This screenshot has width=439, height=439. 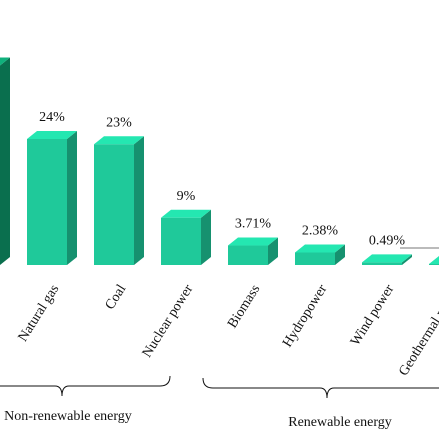 I want to click on x-tick-label: Coal, so click(x=116, y=297).